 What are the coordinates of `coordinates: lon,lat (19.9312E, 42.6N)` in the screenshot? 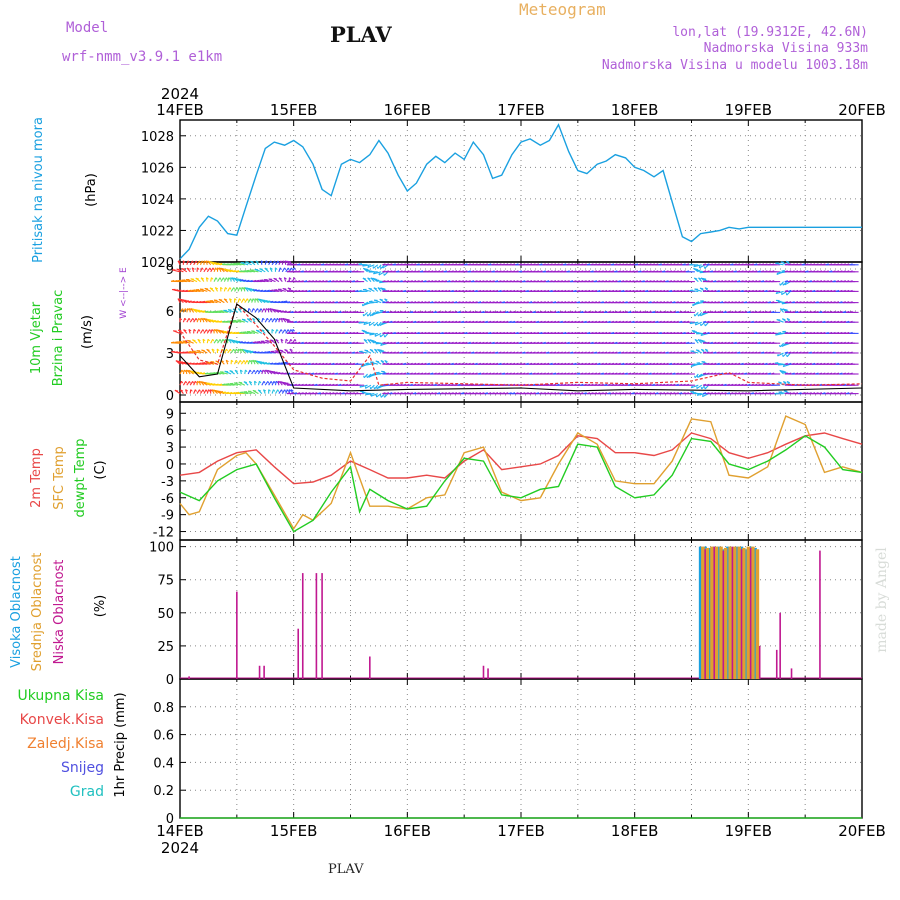 It's located at (770, 32).